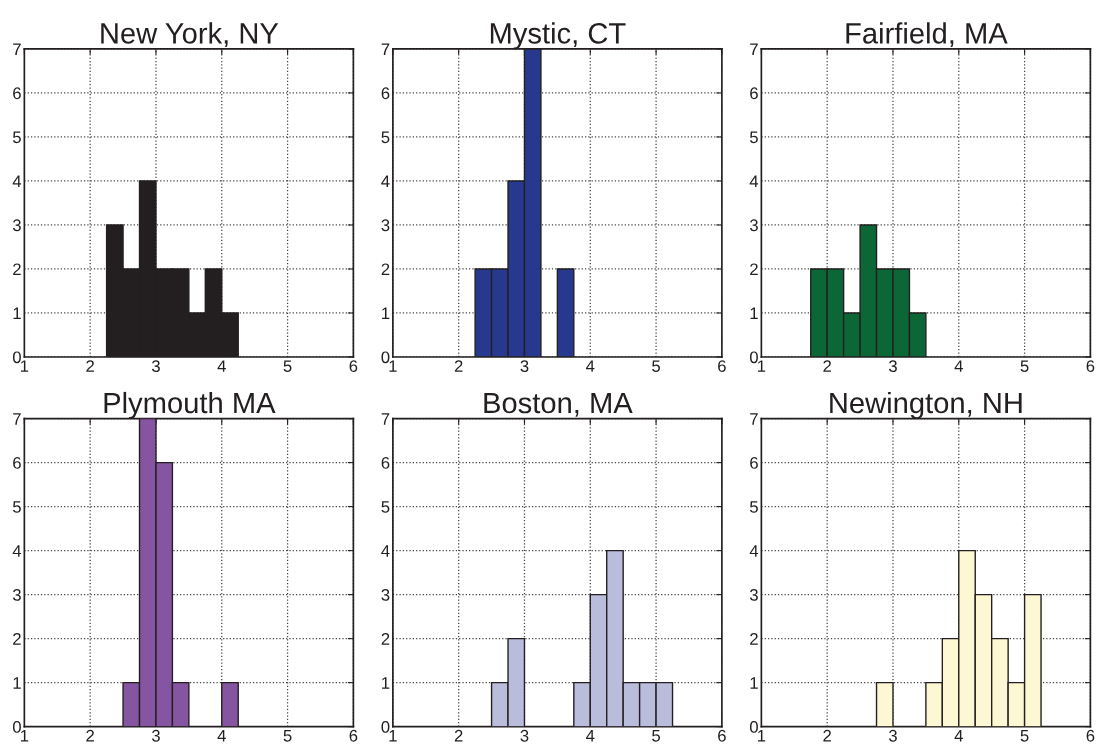  Describe the element at coordinates (558, 404) in the screenshot. I see `chart-title: Boston, MA` at that location.